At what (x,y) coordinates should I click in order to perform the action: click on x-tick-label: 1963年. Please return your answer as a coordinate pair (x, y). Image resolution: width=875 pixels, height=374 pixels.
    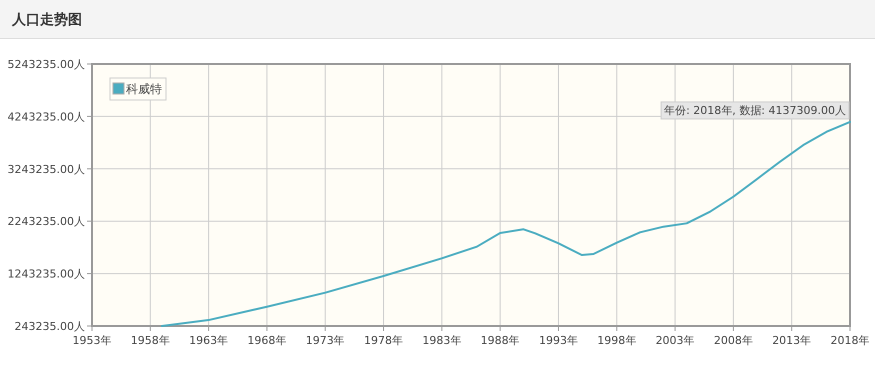
    Looking at the image, I should click on (208, 340).